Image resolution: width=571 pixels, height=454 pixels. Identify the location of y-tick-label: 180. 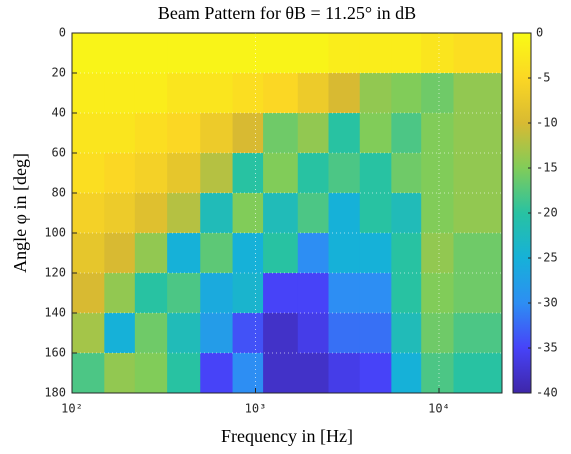
(55, 393).